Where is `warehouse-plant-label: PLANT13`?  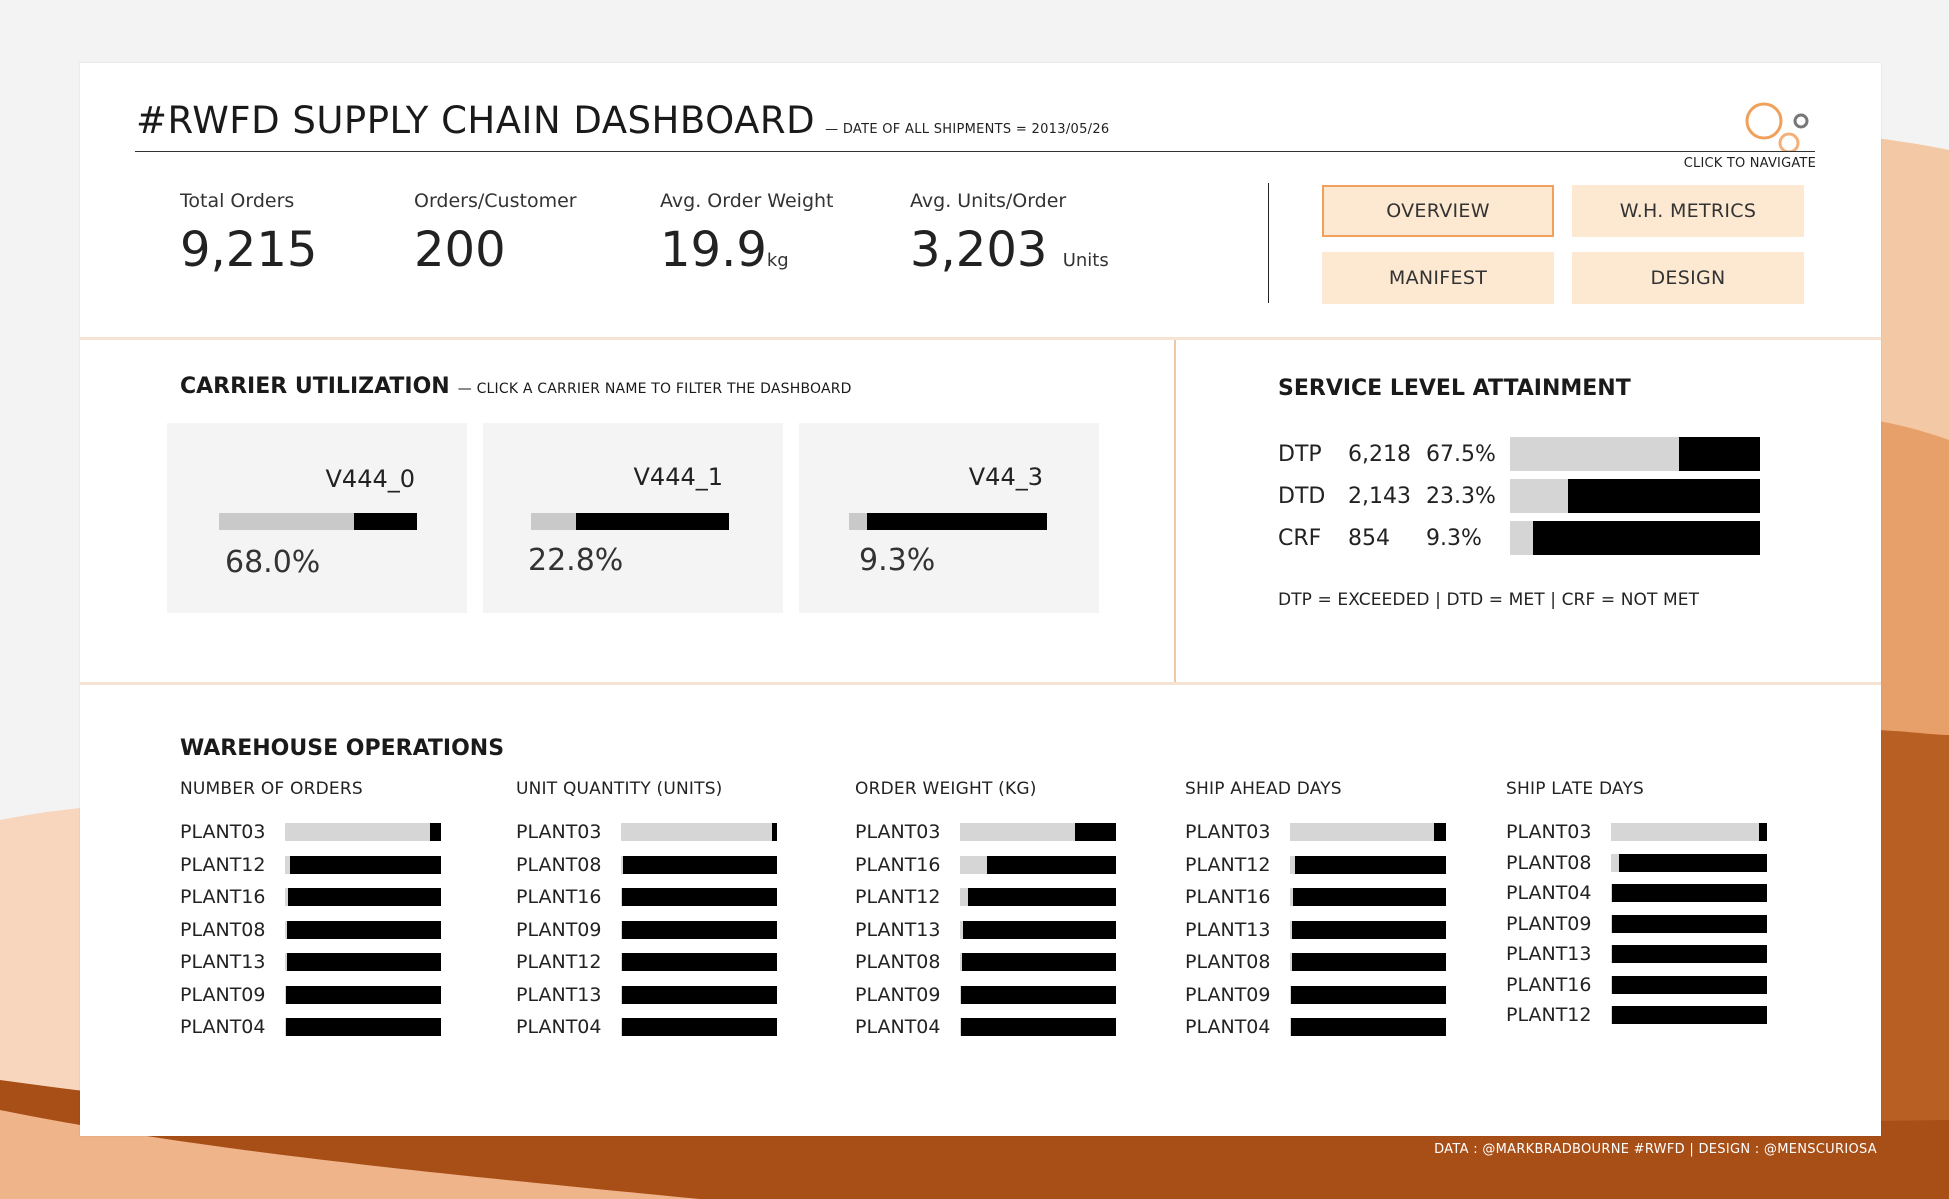
warehouse-plant-label: PLANT13 is located at coordinates (559, 994).